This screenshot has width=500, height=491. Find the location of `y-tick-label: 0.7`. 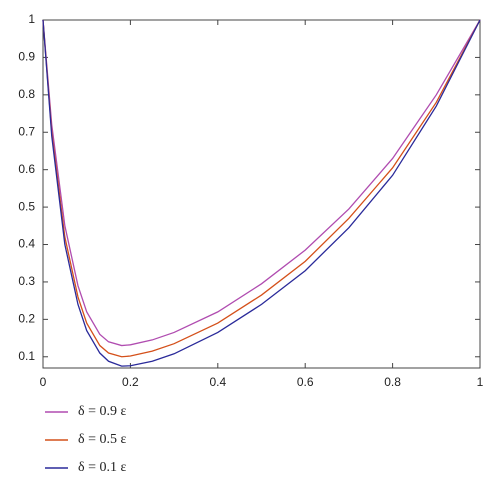

y-tick-label: 0.7 is located at coordinates (26, 131).